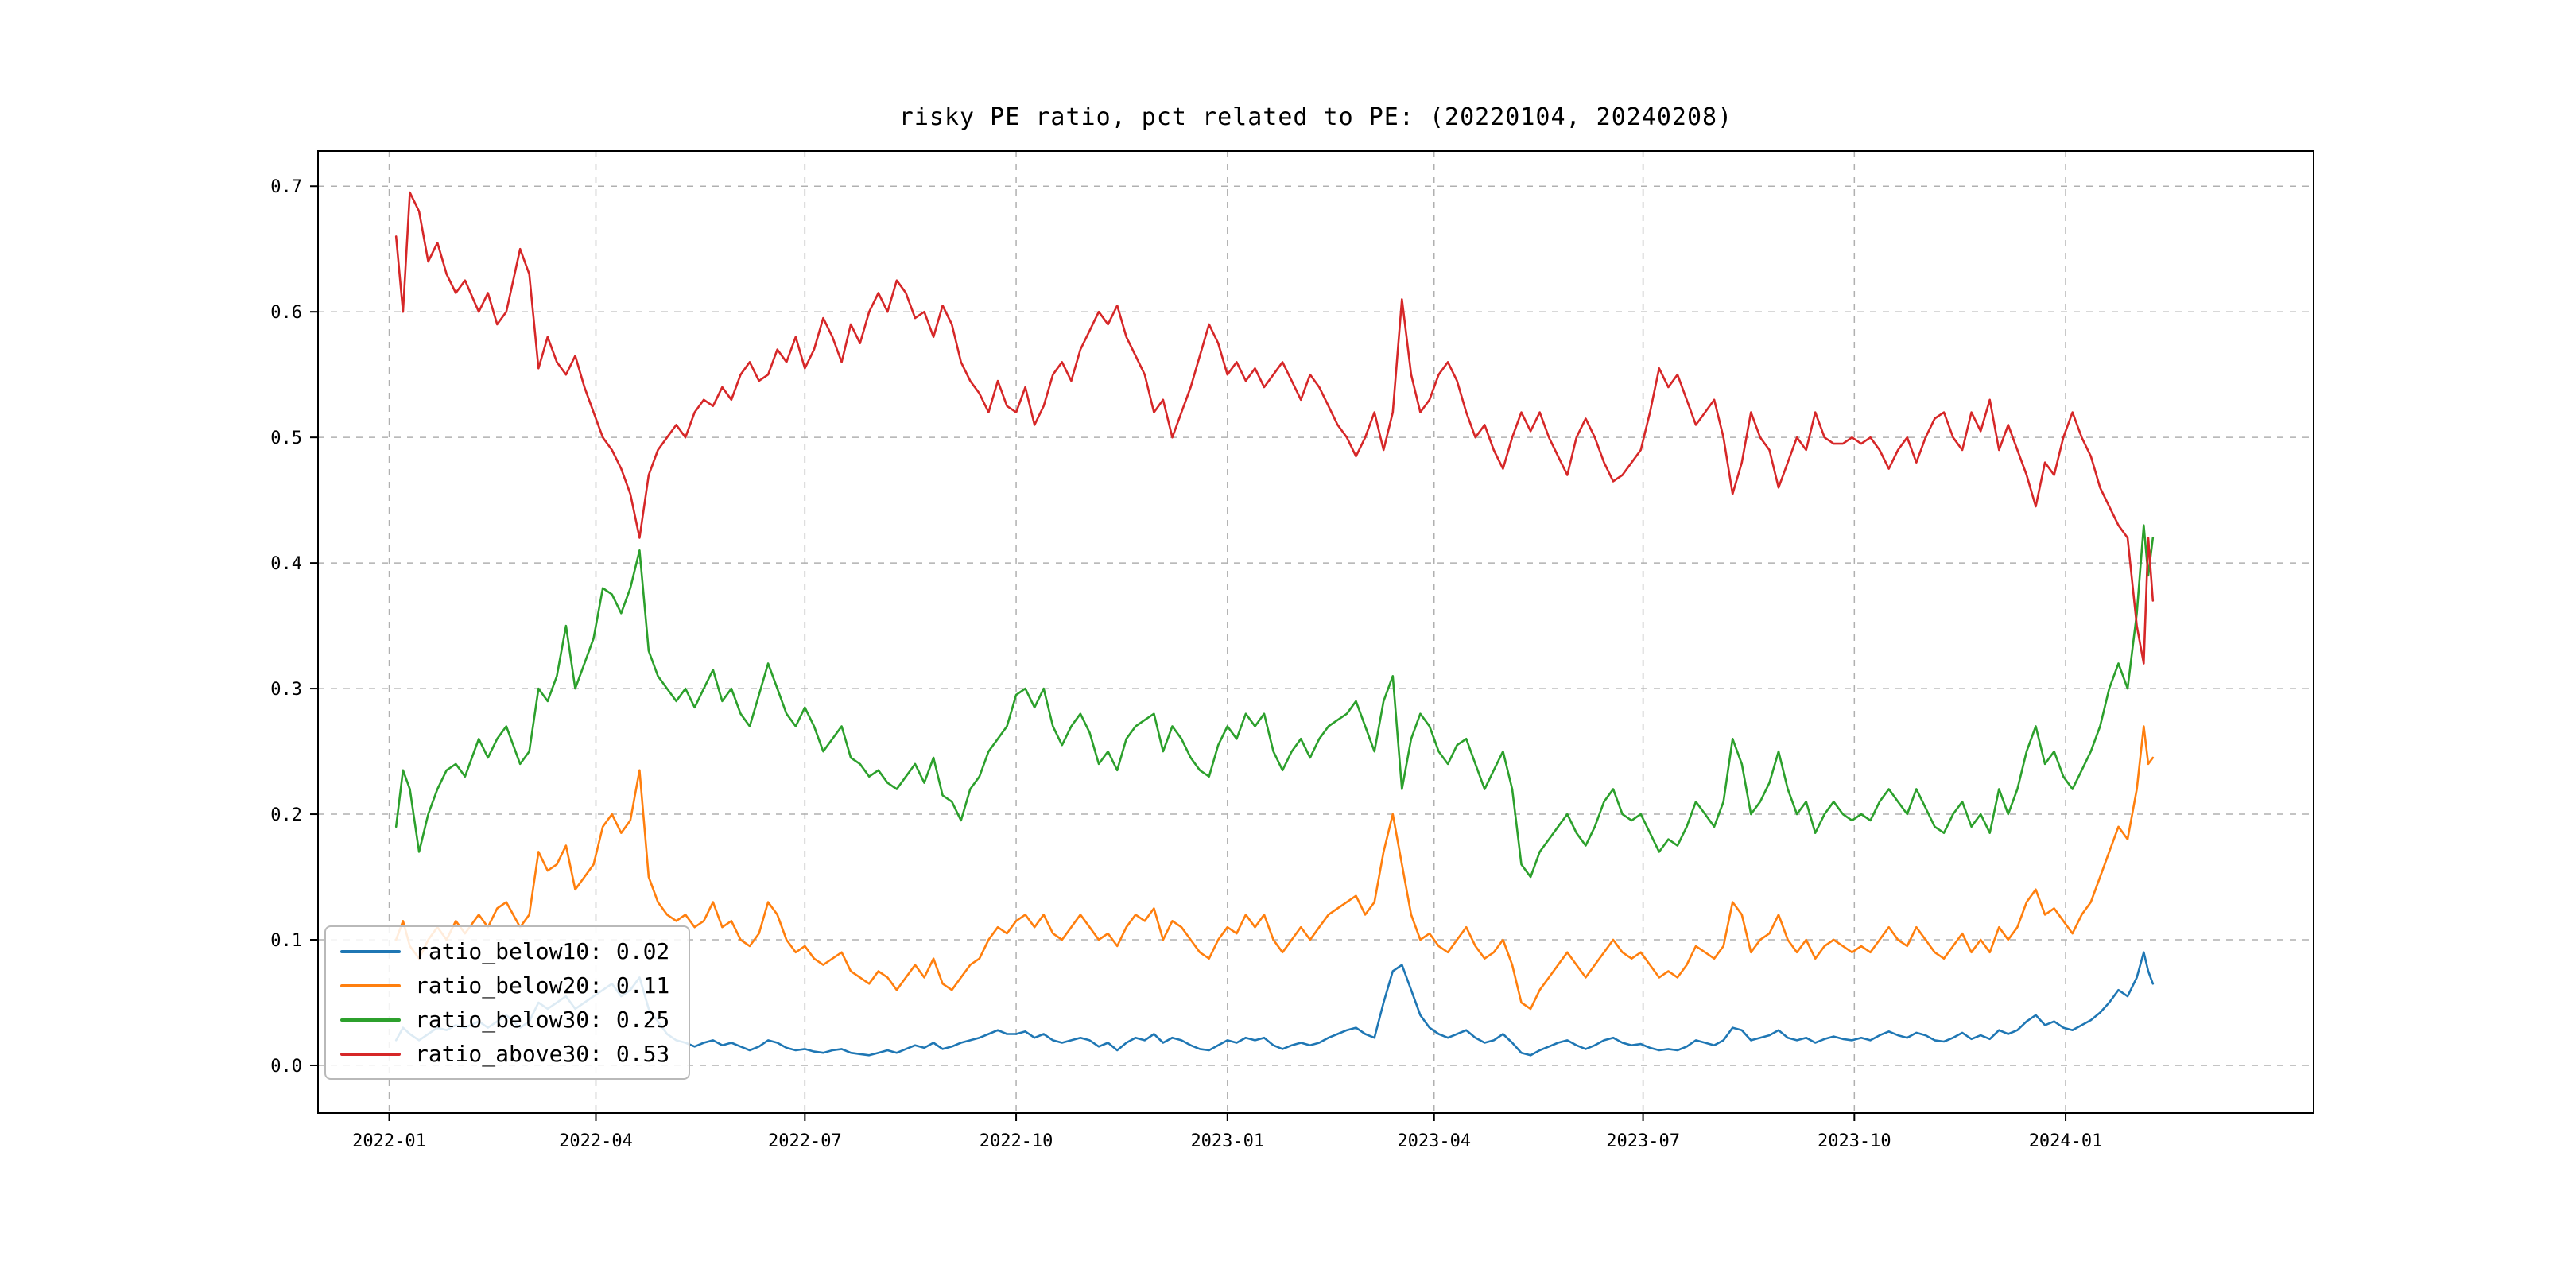 This screenshot has height=1288, width=2576. Describe the element at coordinates (286, 439) in the screenshot. I see `y-tick-label: 0.5` at that location.